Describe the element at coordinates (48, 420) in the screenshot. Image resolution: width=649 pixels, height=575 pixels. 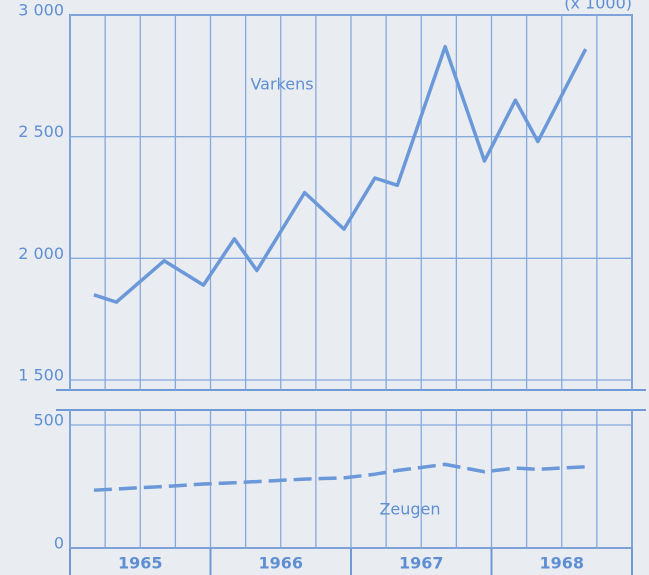
I see `y-tick-label: 500` at that location.